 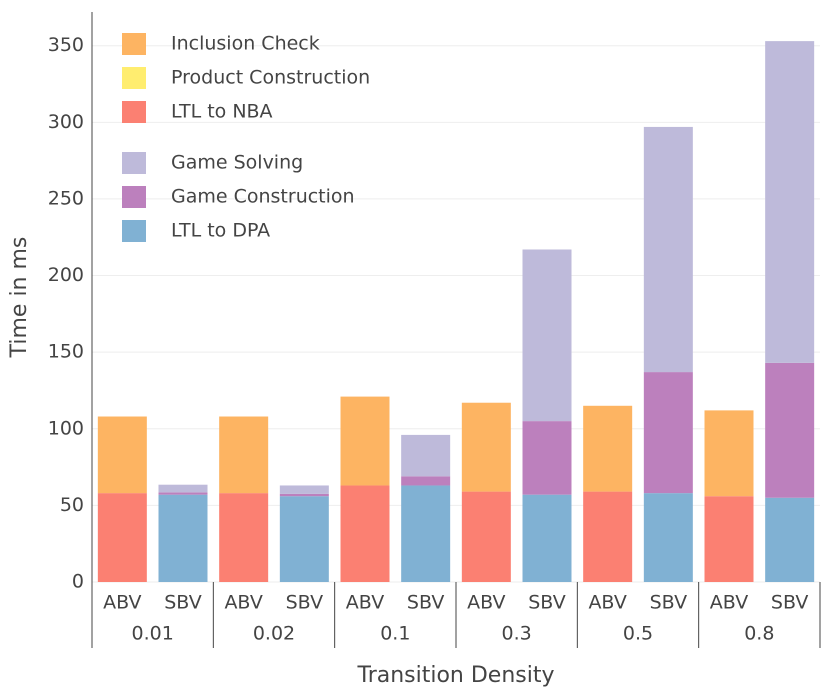 I want to click on y-tick-label: 350, so click(x=66, y=45).